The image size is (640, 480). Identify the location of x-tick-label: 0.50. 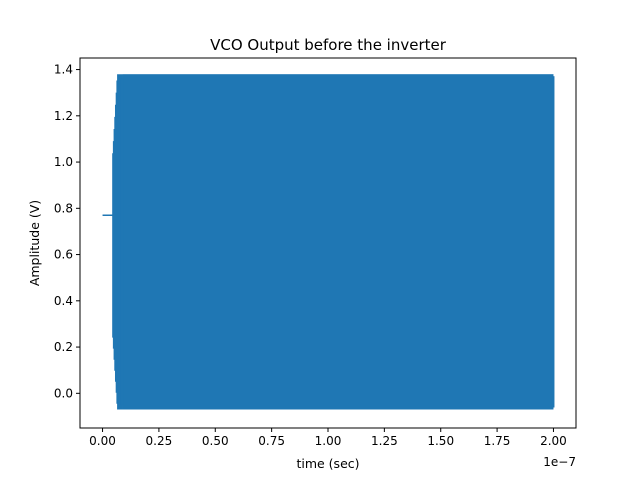
(215, 441).